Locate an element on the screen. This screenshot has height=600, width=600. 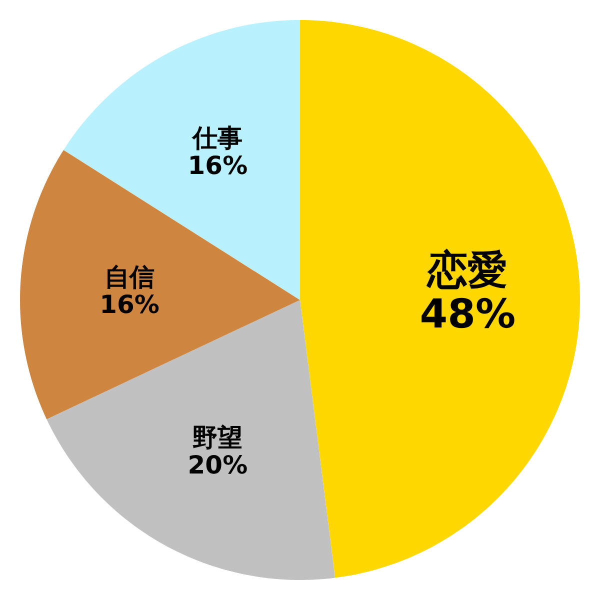
slice-label: 自信 is located at coordinates (129, 277).